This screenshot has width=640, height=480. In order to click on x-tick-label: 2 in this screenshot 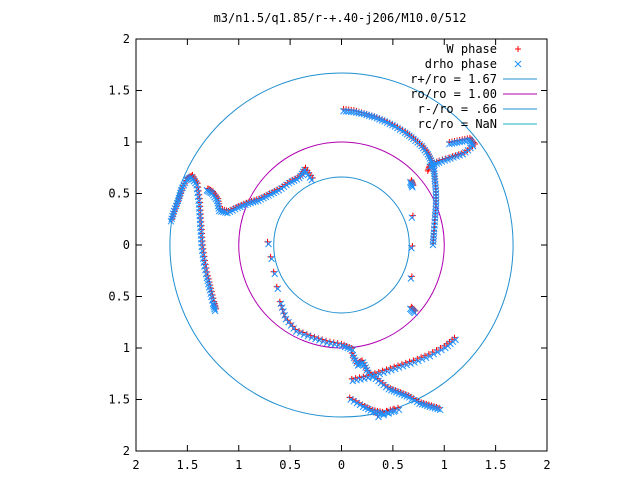, I will do `click(546, 465)`.